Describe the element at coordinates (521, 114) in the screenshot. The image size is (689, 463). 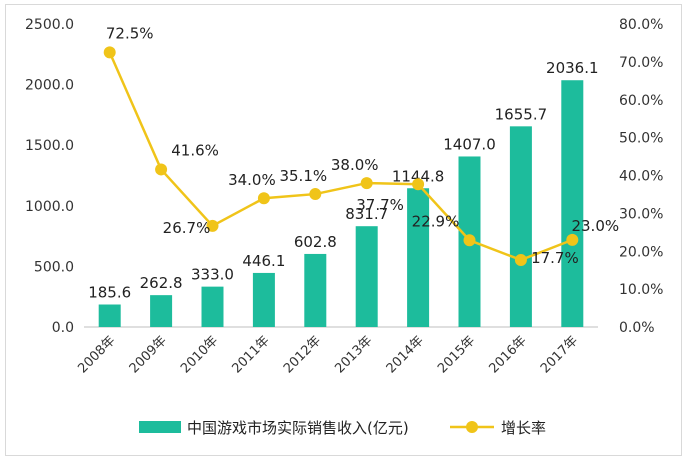
I see `bar-value-label: 1655.7` at that location.